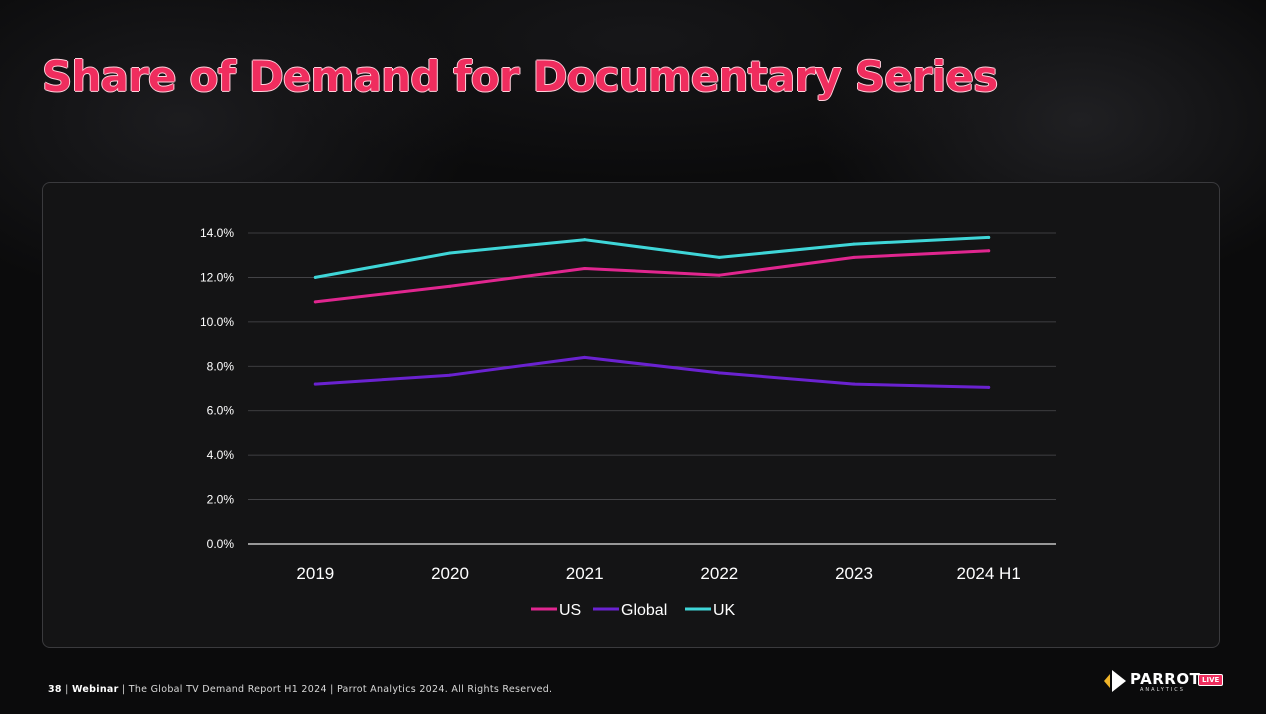 The width and height of the screenshot is (1266, 714). I want to click on legend-label-global: Global, so click(644, 610).